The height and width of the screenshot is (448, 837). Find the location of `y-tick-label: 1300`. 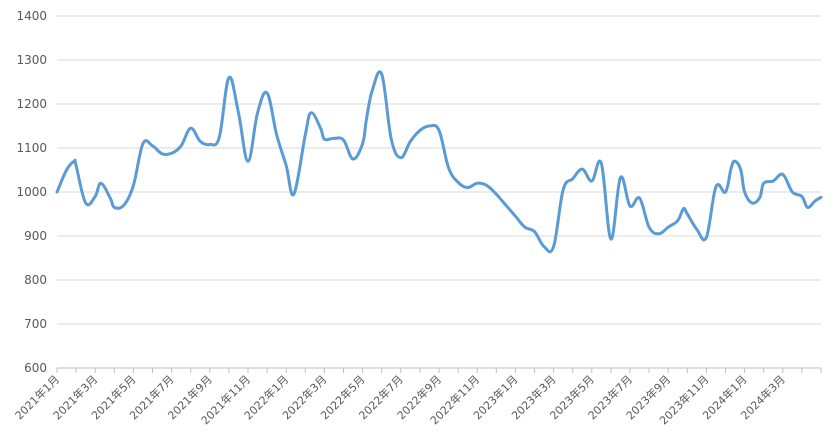

y-tick-label: 1300 is located at coordinates (31, 60).